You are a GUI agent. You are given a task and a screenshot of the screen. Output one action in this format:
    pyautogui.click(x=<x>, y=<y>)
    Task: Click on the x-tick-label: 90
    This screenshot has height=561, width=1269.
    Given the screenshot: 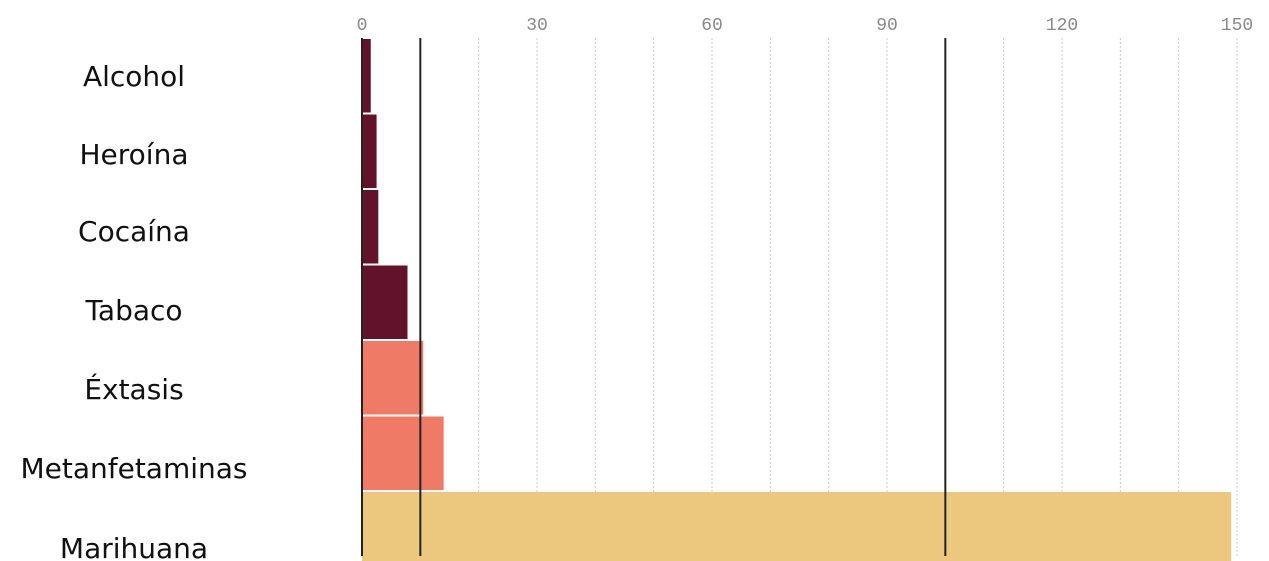 What is the action you would take?
    pyautogui.click(x=887, y=26)
    